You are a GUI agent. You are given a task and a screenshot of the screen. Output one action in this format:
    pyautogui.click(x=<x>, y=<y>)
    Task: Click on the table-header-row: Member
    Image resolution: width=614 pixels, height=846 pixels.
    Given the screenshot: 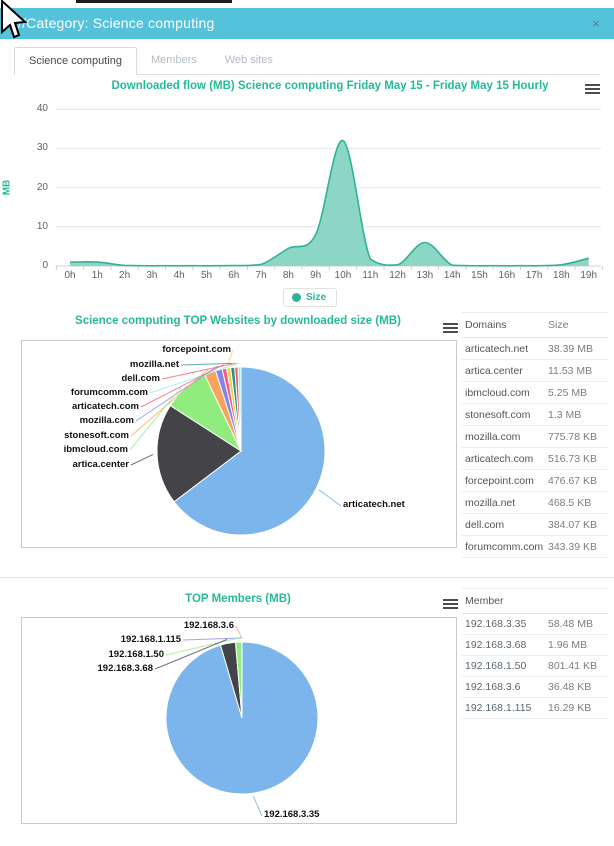 What is the action you would take?
    pyautogui.click(x=535, y=601)
    